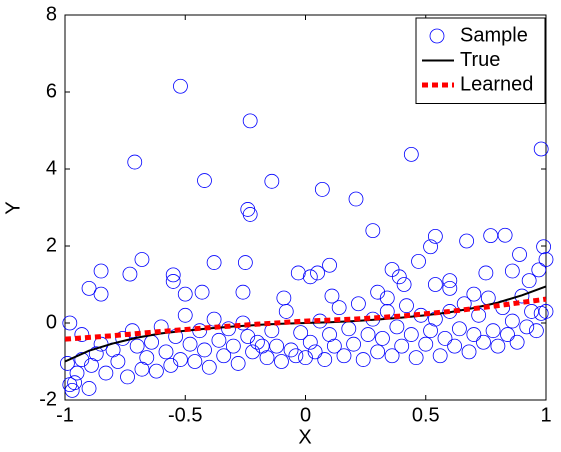  I want to click on x-tick-label: -1, so click(65, 415).